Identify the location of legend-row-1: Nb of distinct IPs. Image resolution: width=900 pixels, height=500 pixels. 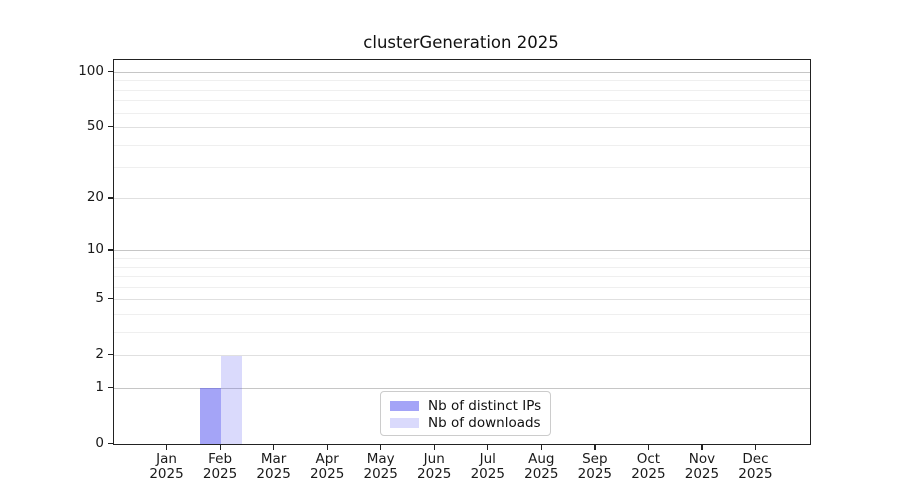
(465, 405).